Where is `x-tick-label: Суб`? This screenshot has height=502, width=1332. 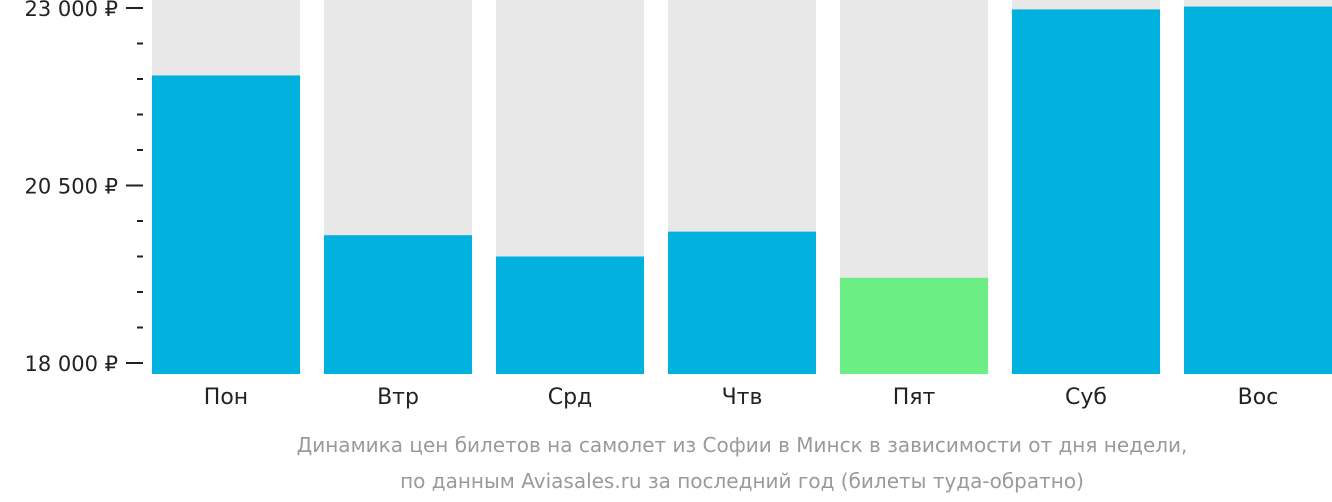 x-tick-label: Суб is located at coordinates (1086, 397).